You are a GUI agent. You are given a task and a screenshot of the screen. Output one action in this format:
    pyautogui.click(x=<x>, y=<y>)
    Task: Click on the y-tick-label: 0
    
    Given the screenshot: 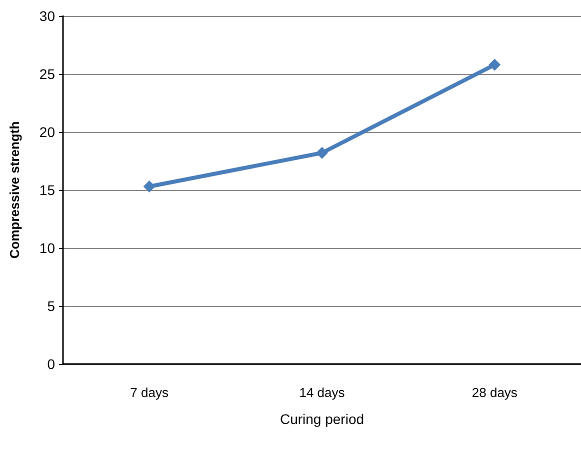 What is the action you would take?
    pyautogui.click(x=51, y=364)
    